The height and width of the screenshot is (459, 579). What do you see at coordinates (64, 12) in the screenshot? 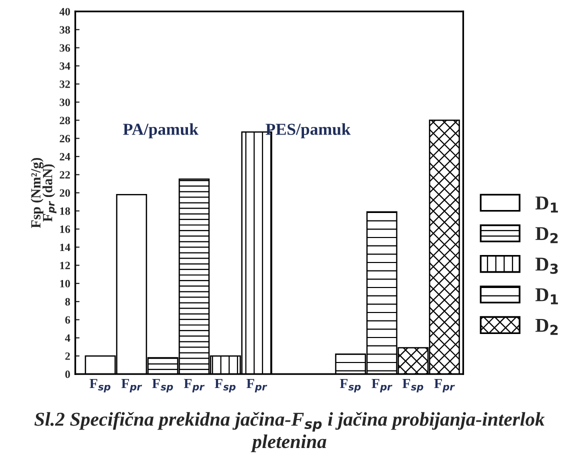
I see `y-tick-label: 40` at bounding box center [64, 12].